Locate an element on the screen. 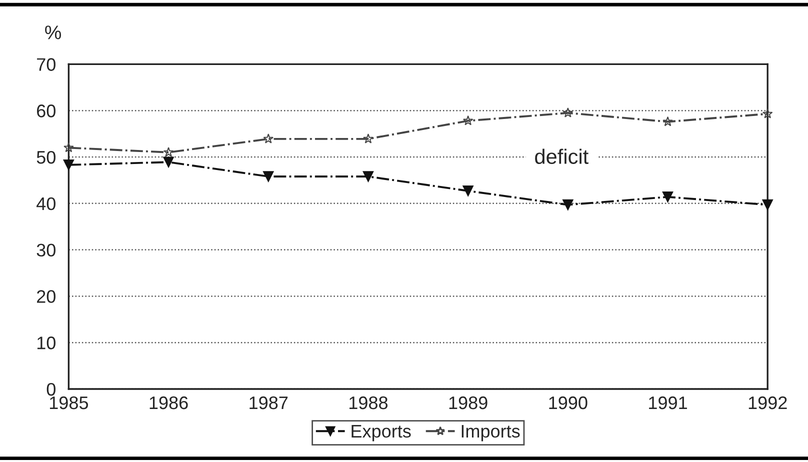 This screenshot has width=808, height=462. x-tick-label: 1986 is located at coordinates (169, 403).